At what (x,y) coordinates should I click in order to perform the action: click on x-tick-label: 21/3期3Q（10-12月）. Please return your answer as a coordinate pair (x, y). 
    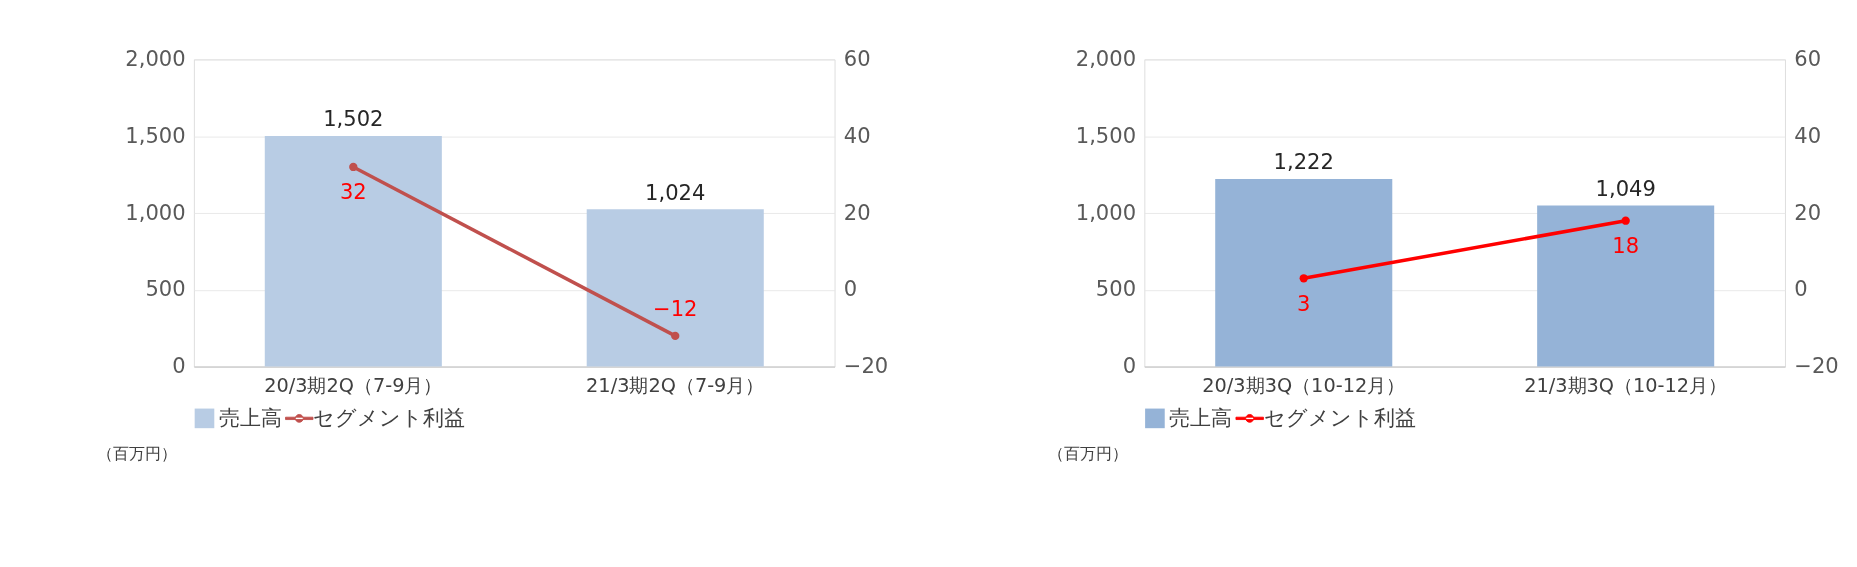
    Looking at the image, I should click on (1626, 386).